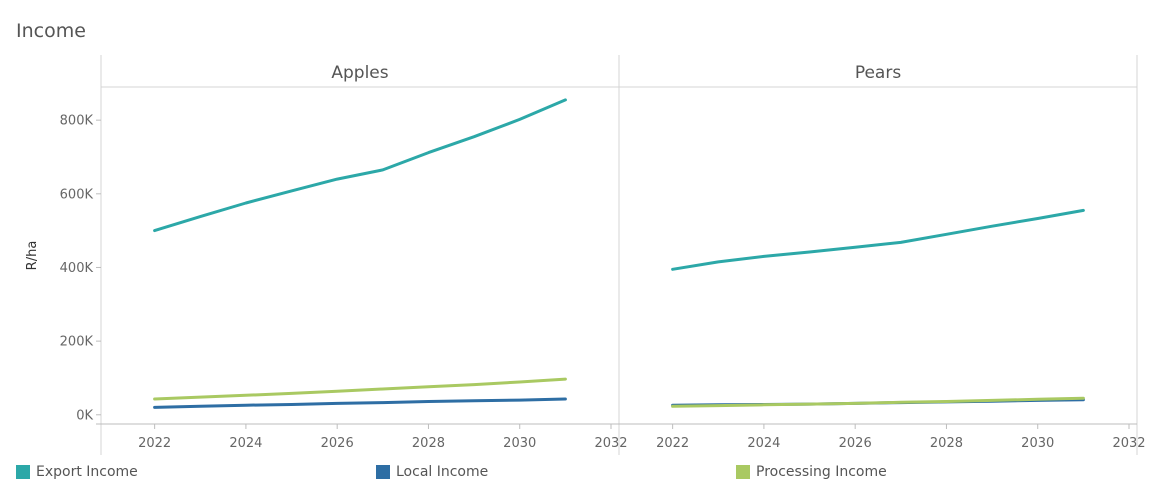 The height and width of the screenshot is (500, 1150). Describe the element at coordinates (878, 402) in the screenshot. I see `series-line-pears-processing` at that location.